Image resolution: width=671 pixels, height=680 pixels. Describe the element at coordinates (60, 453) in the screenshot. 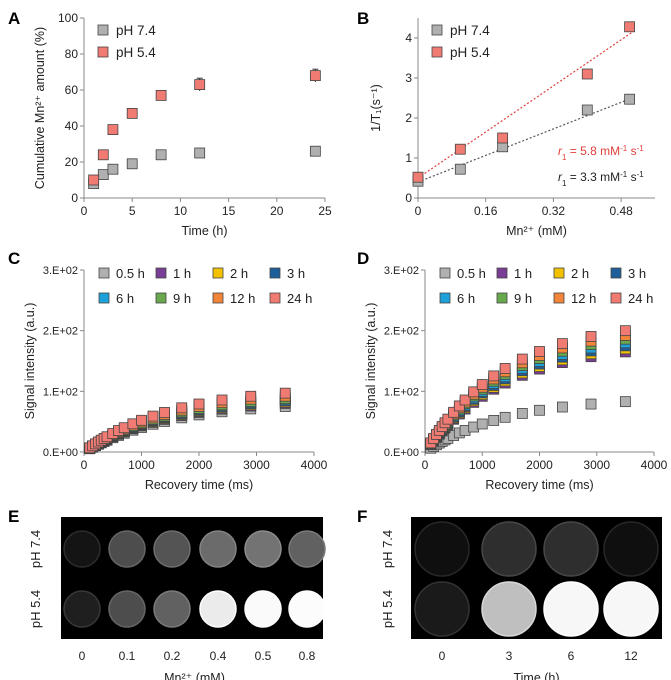

I see `y-tick-label: 0.E+00` at that location.